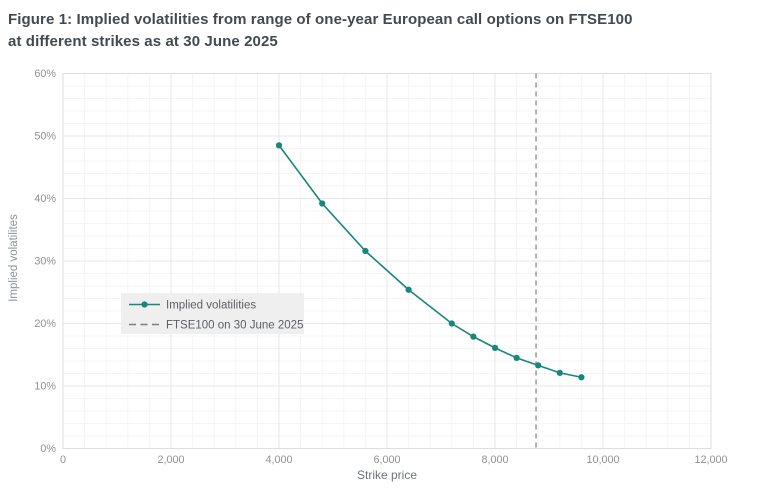 The image size is (758, 494). Describe the element at coordinates (144, 304) in the screenshot. I see `legend-marker-icon` at that location.